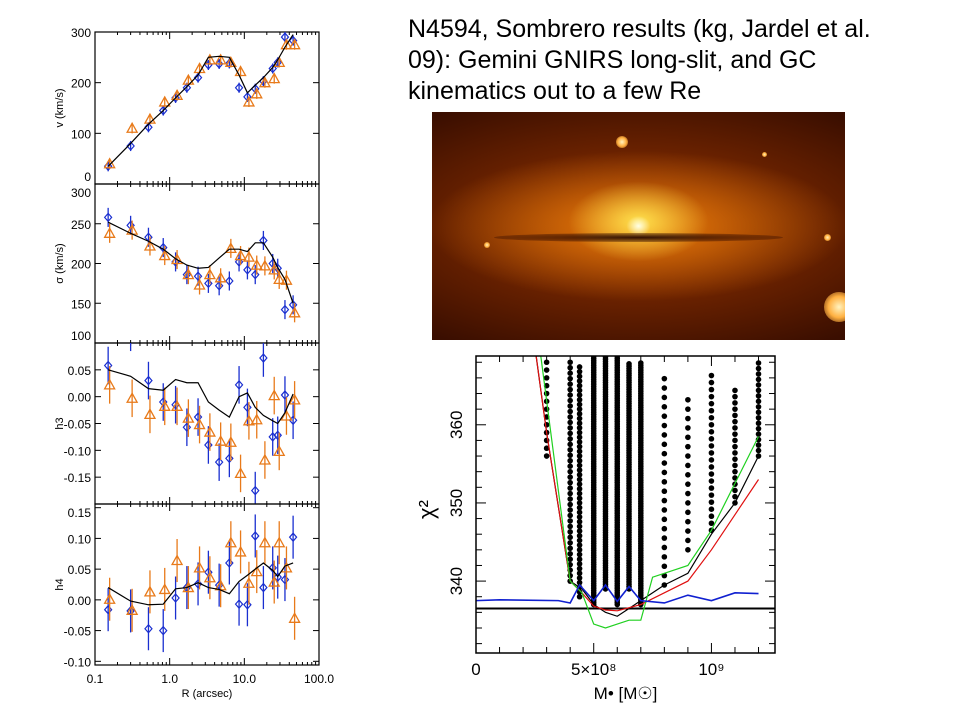 This screenshot has height=720, width=960. Describe the element at coordinates (711, 669) in the screenshot. I see `x-tick-label: 10⁹` at that location.